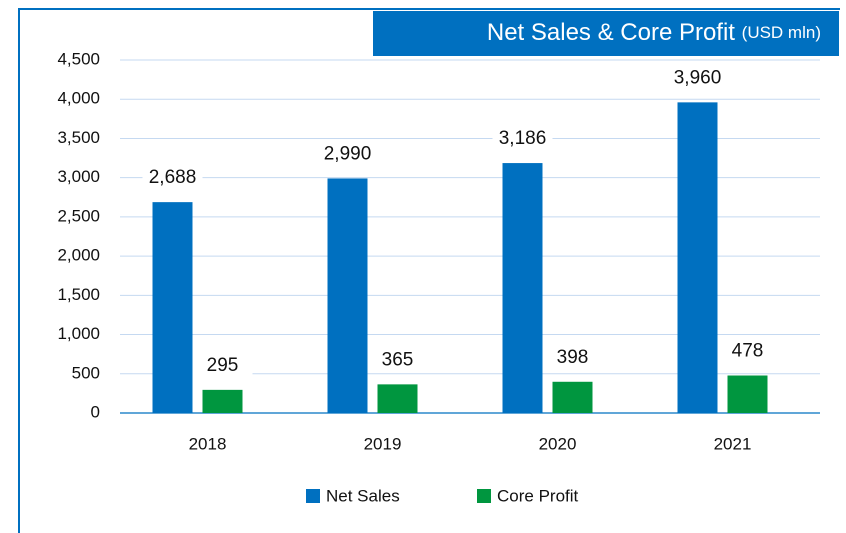 The height and width of the screenshot is (533, 846). I want to click on y-tick-label: 2,000, so click(78, 255).